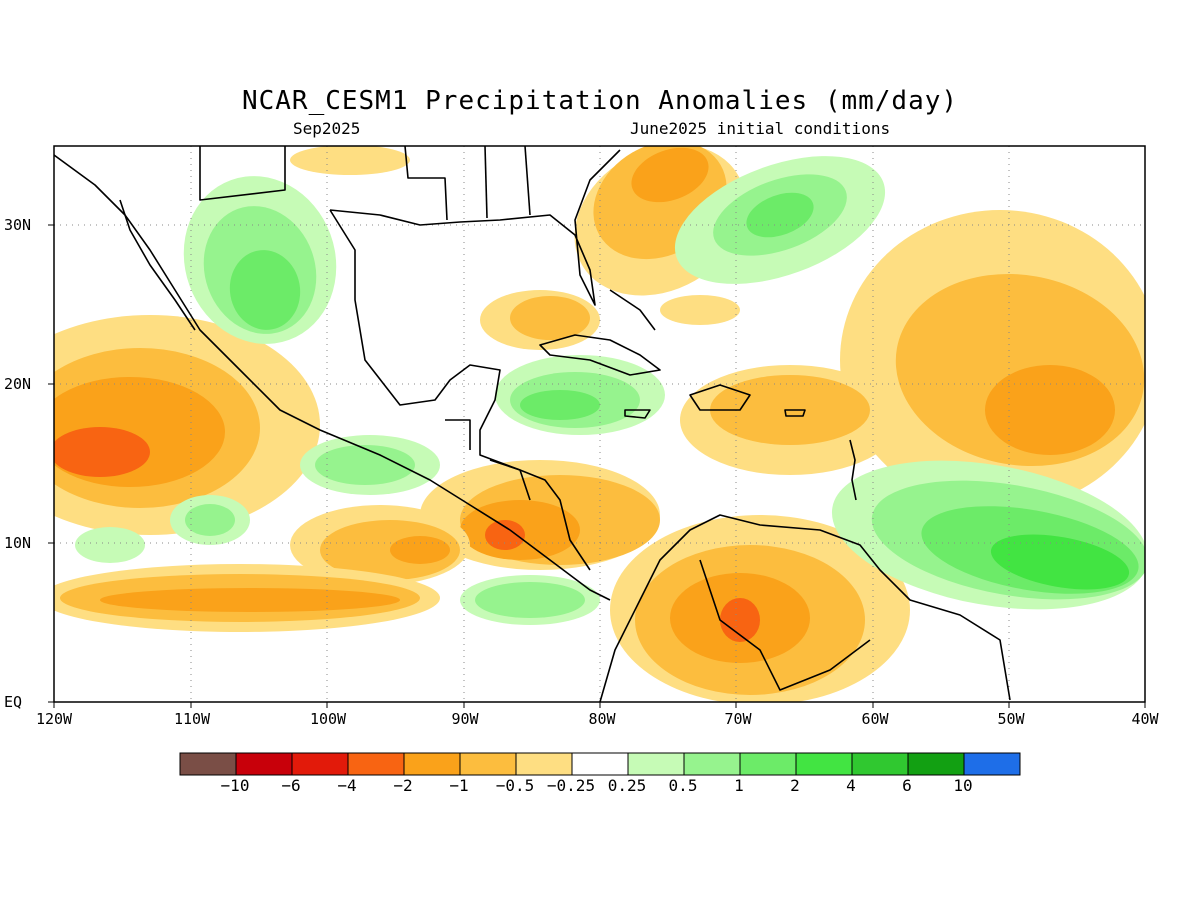 This screenshot has width=1200, height=900. What do you see at coordinates (683, 785) in the screenshot?
I see `colorbar-label: 0.5` at bounding box center [683, 785].